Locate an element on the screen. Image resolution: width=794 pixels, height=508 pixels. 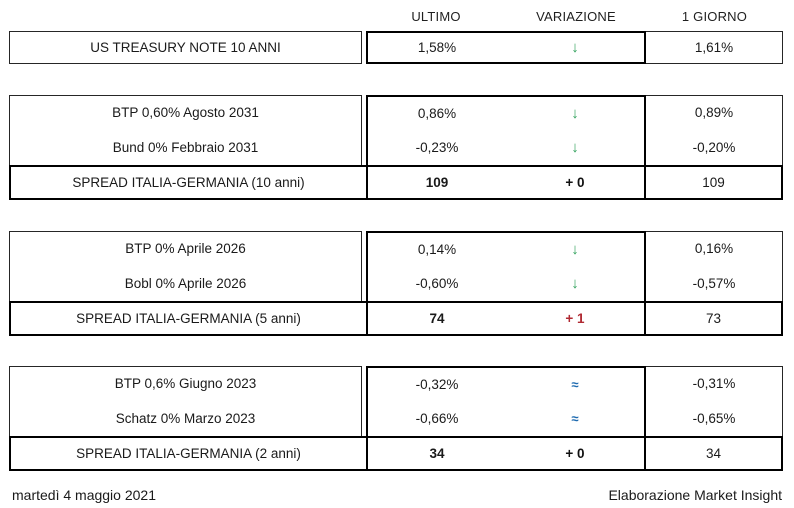
instrument-label: Schatz 0% Marzo 2023 is located at coordinates (185, 418).